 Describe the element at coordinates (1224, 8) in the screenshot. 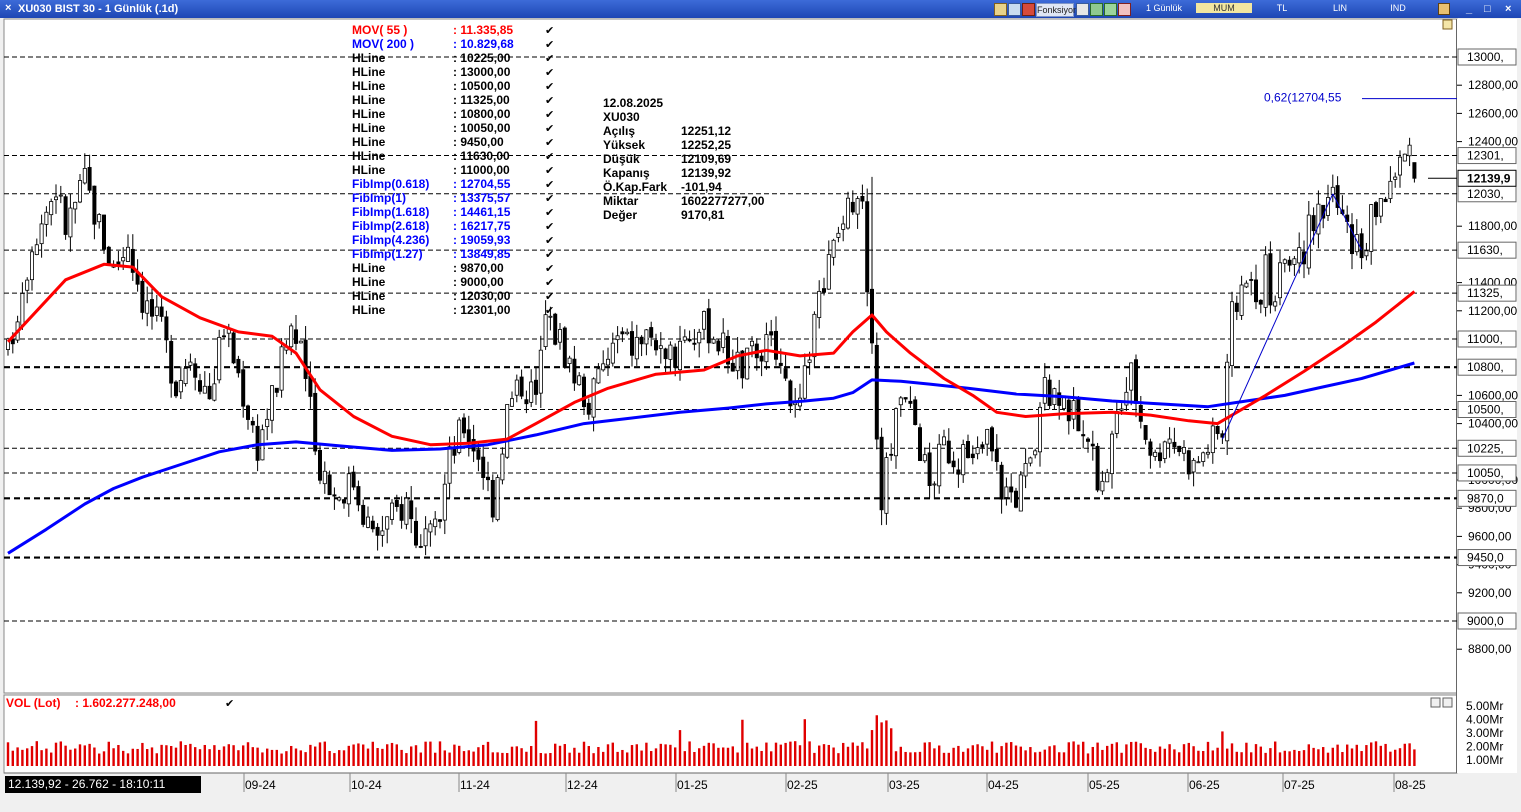

I see `toggle-mum: MUM` at that location.